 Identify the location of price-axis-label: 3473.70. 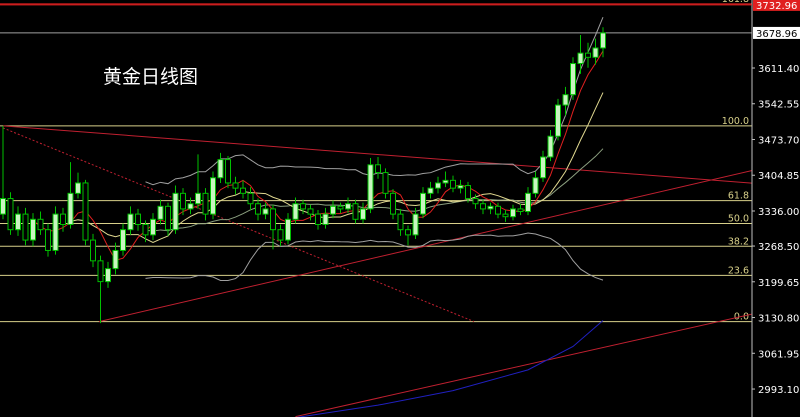
(778, 140).